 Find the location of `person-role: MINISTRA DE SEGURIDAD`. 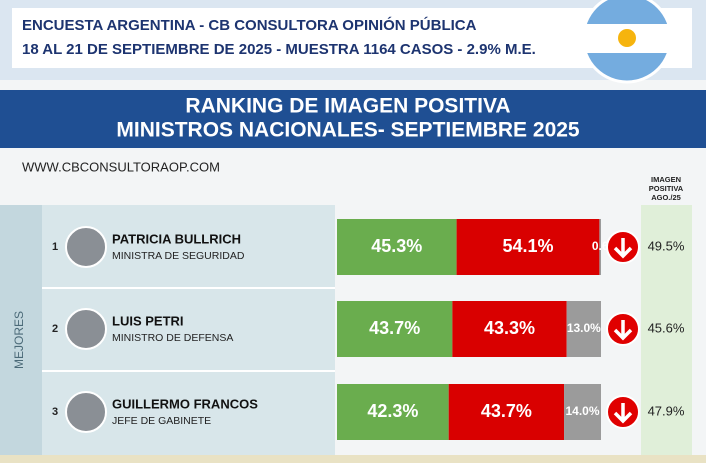

person-role: MINISTRA DE SEGURIDAD is located at coordinates (178, 256).